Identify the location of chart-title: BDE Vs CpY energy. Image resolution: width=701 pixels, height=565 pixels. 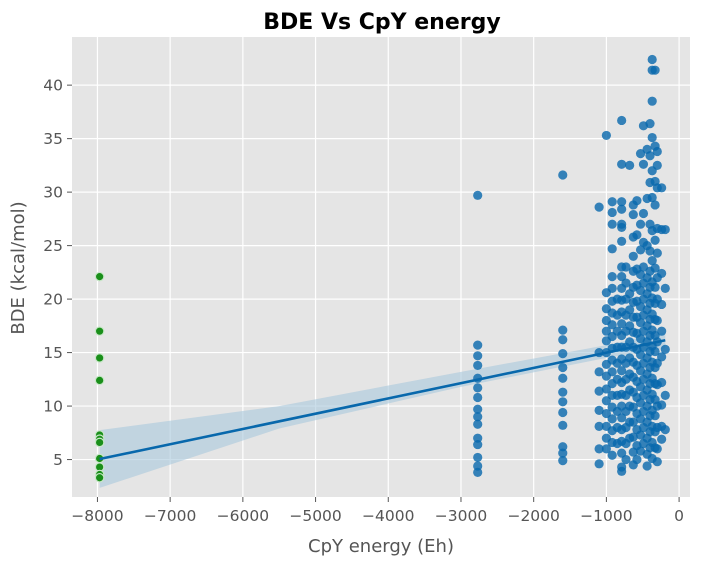
(381, 22).